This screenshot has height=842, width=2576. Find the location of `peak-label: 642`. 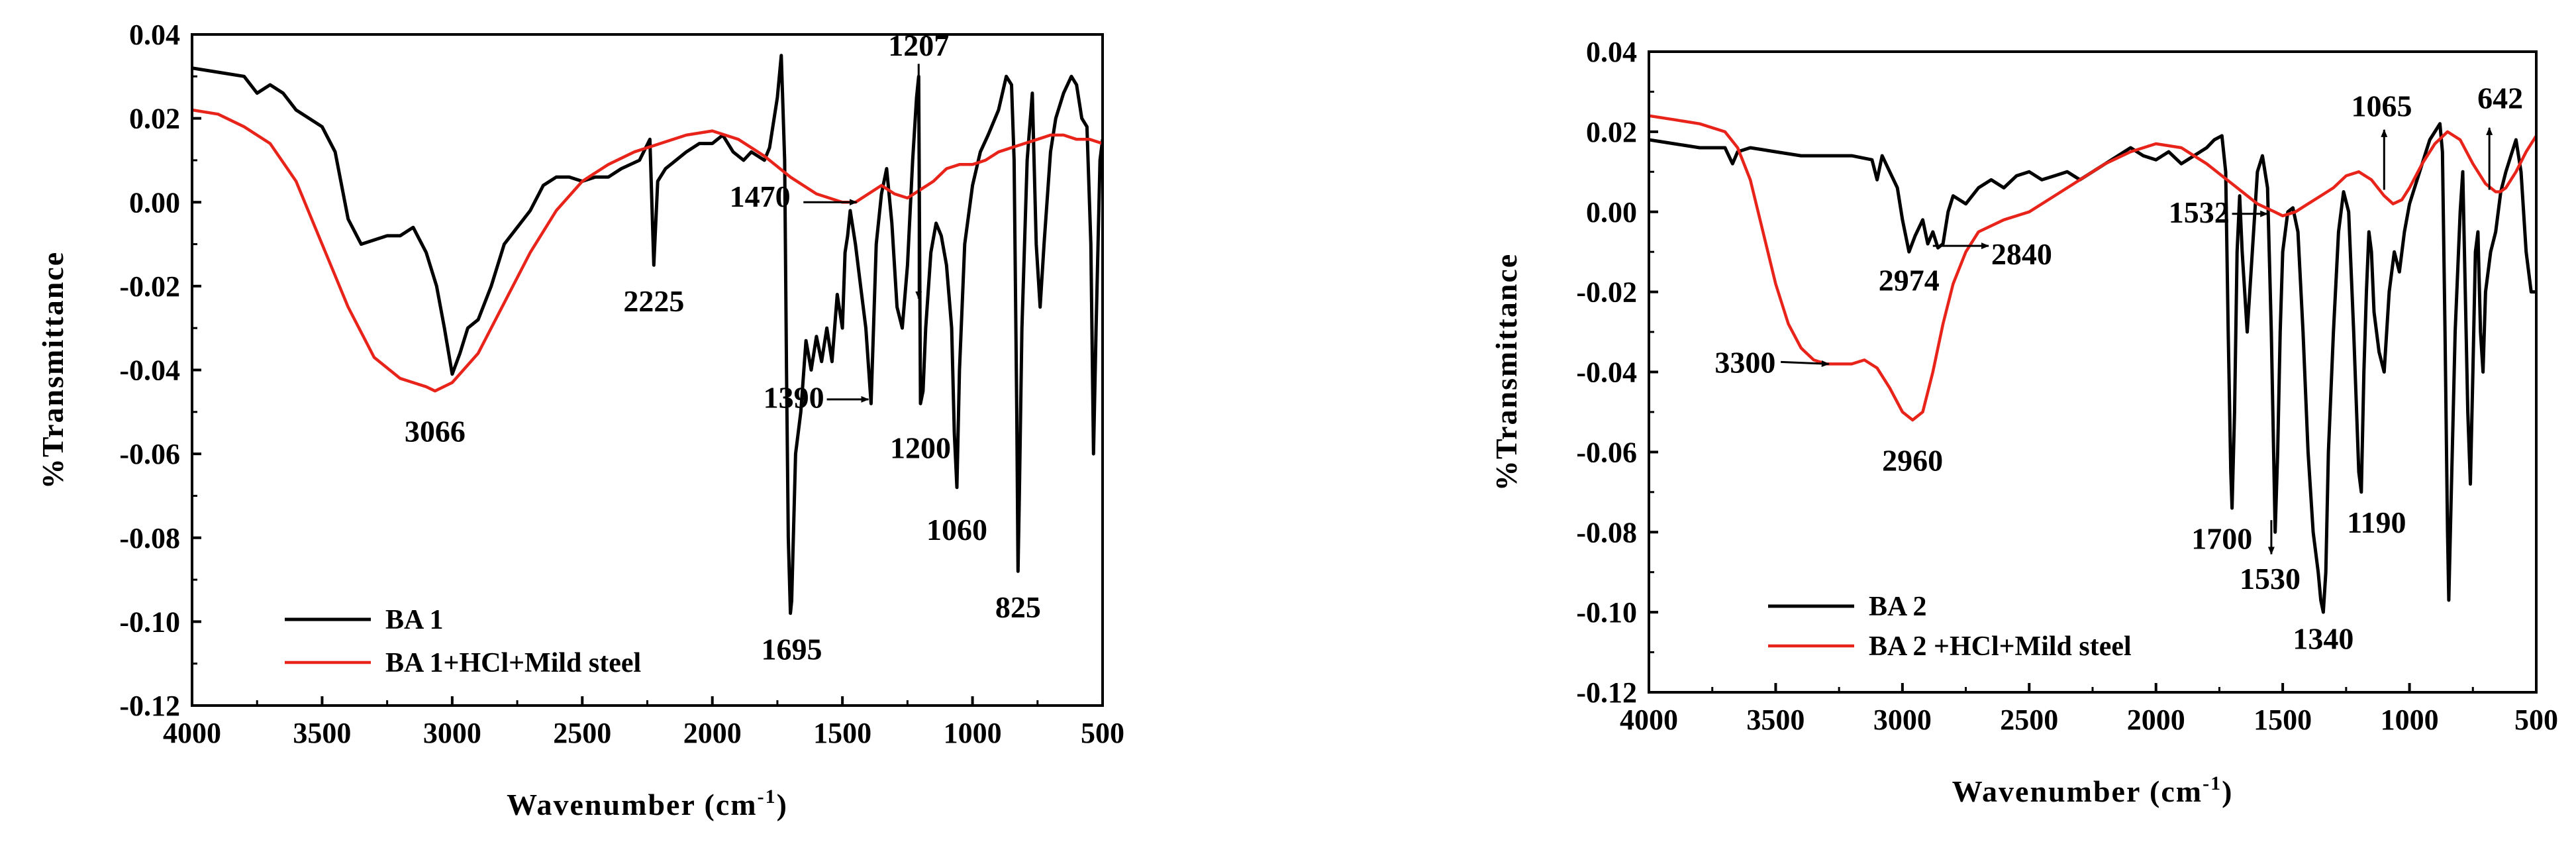

peak-label: 642 is located at coordinates (2500, 98).